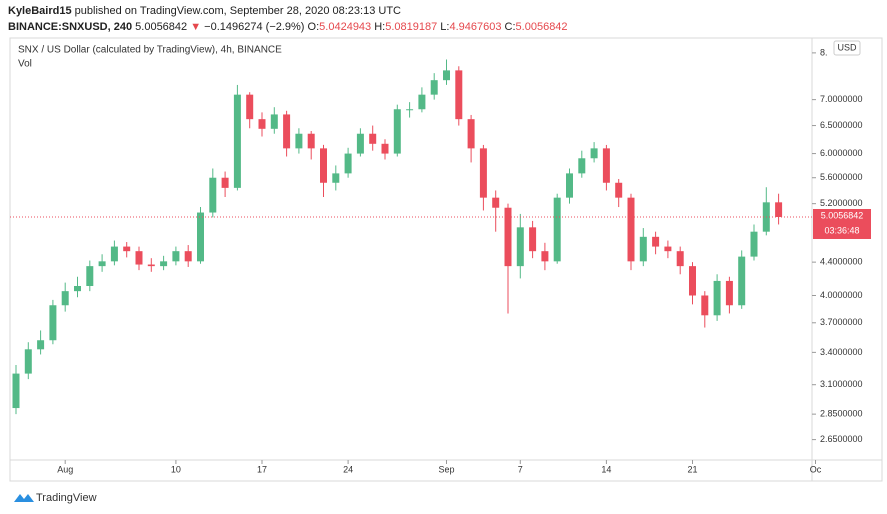 The height and width of the screenshot is (514, 887). I want to click on ohlc-value: 5.0056842, so click(541, 27).